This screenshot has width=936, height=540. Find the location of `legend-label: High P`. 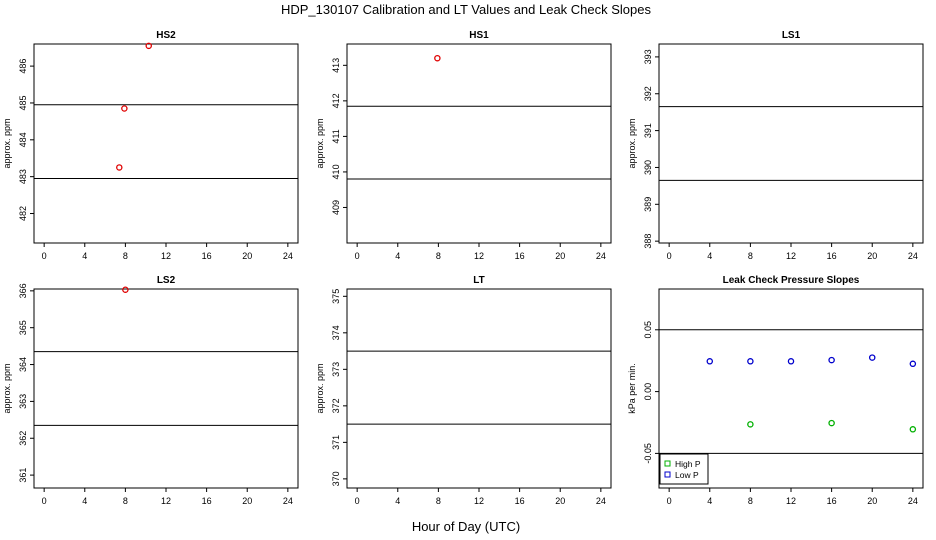

legend-label: High P is located at coordinates (688, 464).